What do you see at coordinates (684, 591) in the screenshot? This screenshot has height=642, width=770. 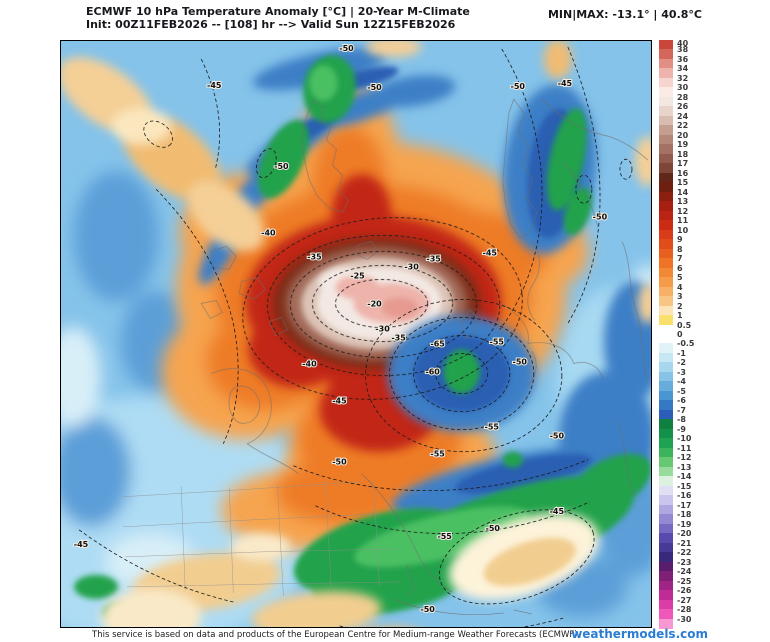 I see `colorbar-tick-label: -26` at bounding box center [684, 591].